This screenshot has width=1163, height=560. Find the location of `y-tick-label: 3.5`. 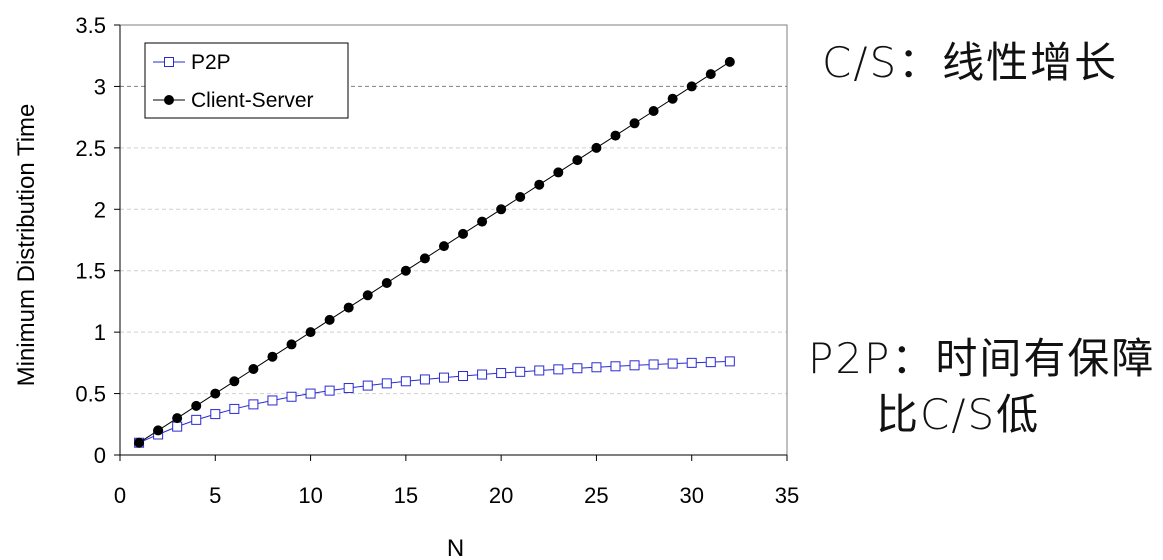

y-tick-label: 3.5 is located at coordinates (90, 25).